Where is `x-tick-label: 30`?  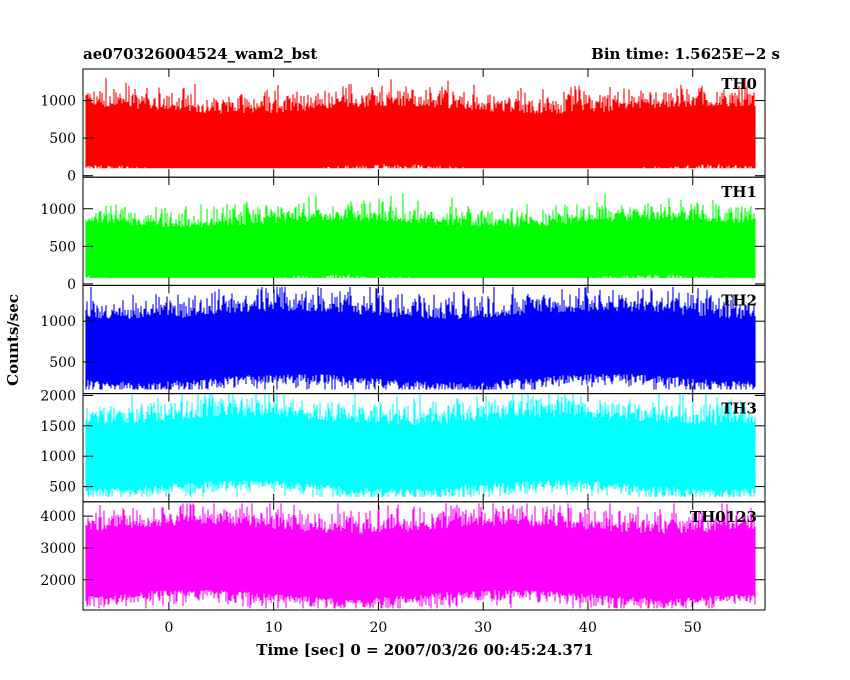 x-tick-label: 30 is located at coordinates (483, 628).